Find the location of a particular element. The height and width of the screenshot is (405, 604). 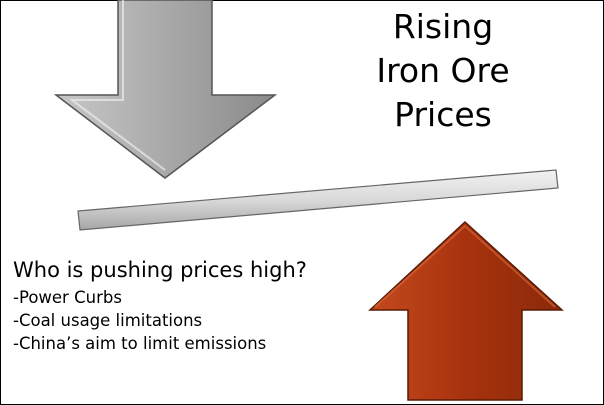

up-arrow-bevel is located at coordinates (465, 266).